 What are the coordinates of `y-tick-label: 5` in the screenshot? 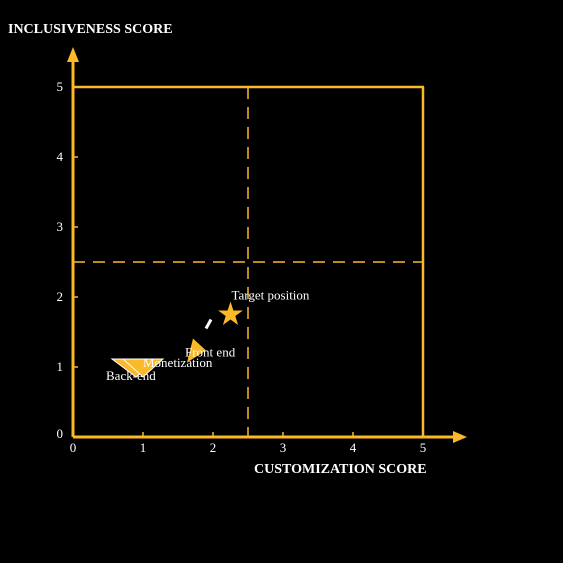 It's located at (60, 86).